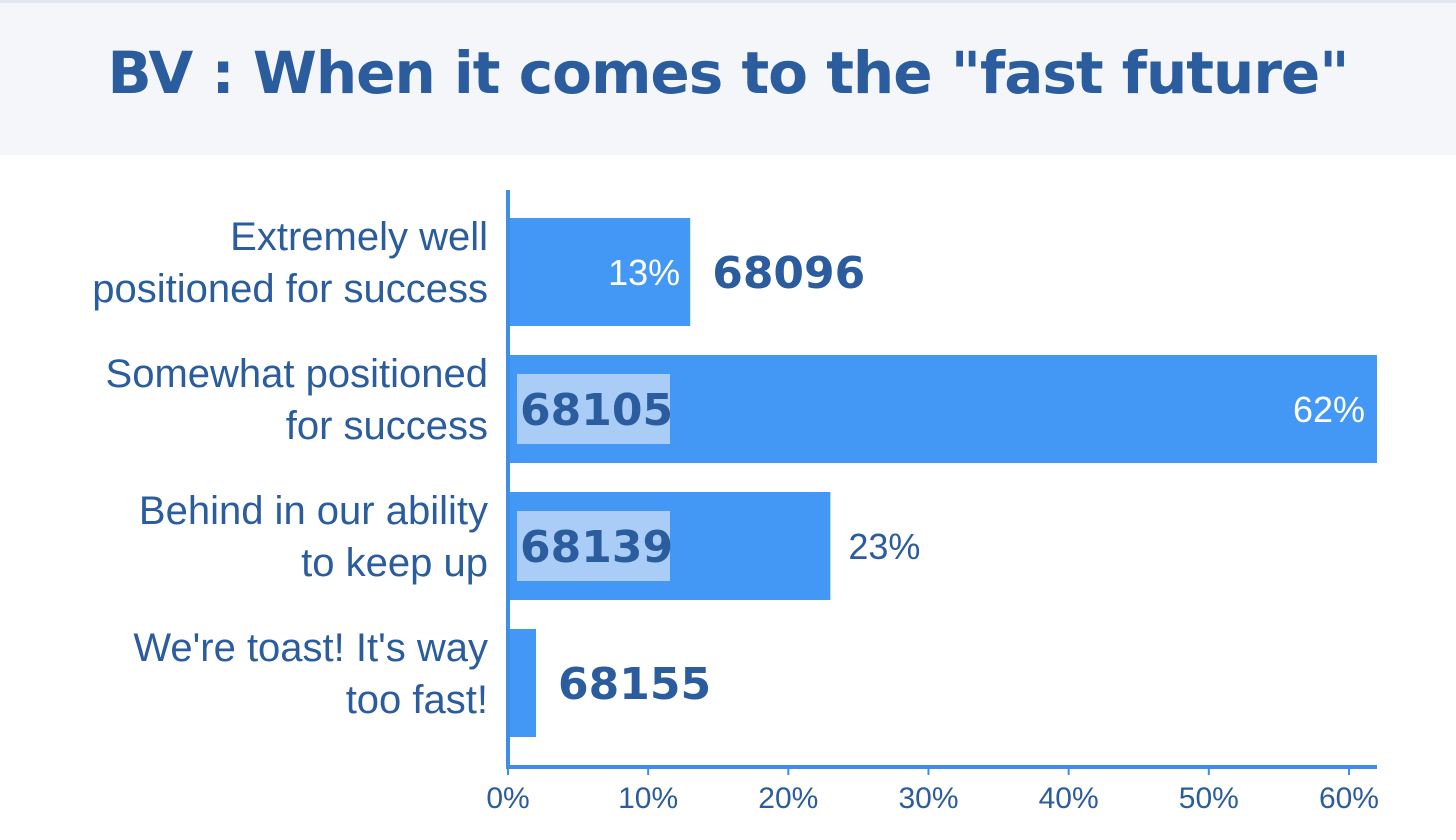  I want to click on category-label-3: Behind in our ability to keep up, so click(313, 537).